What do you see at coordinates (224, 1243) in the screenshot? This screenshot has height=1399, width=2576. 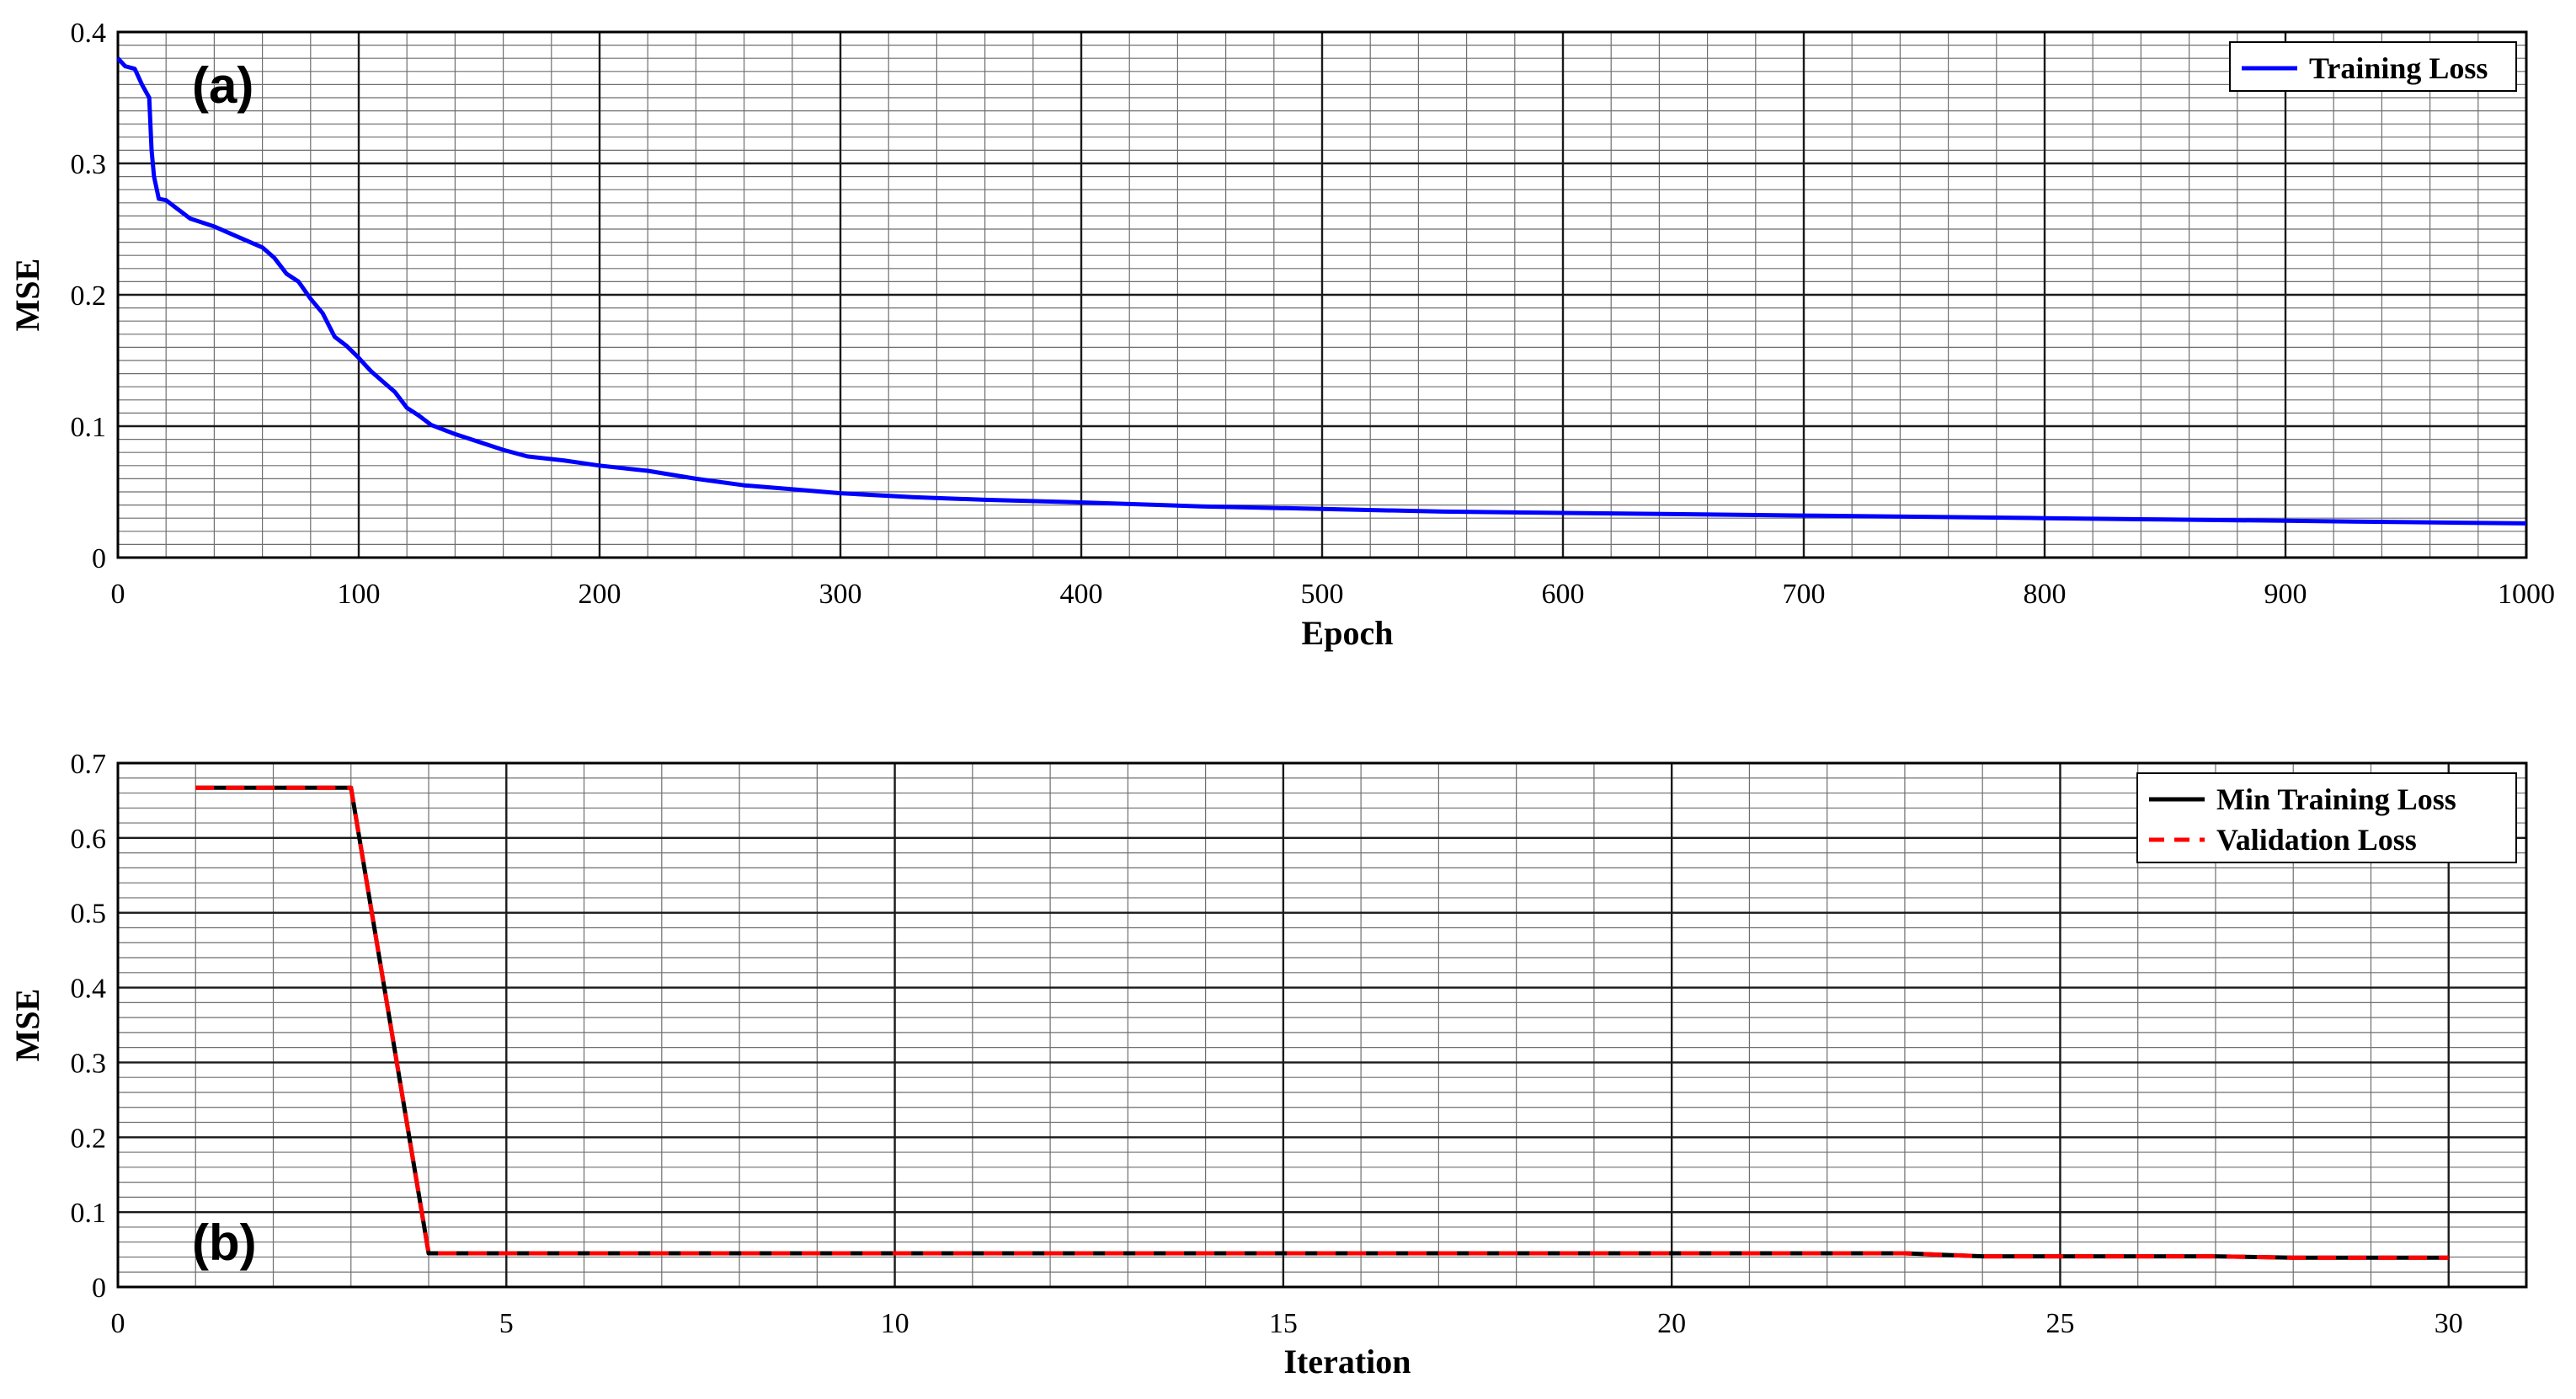 I see `panel-label: (b)` at bounding box center [224, 1243].